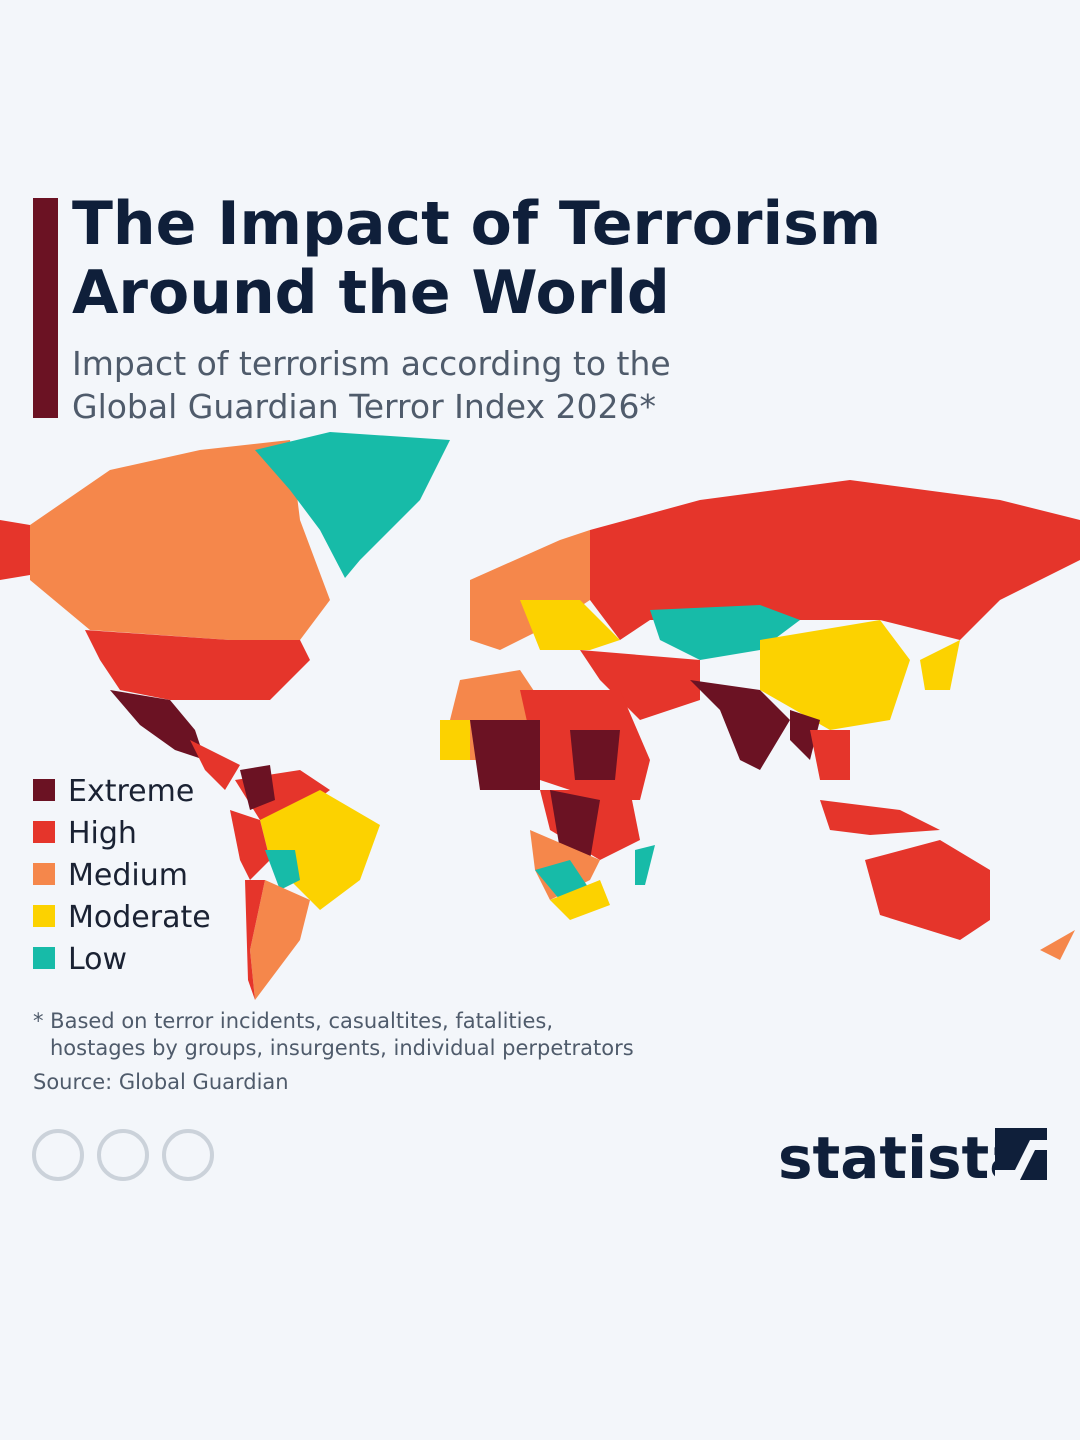 The width and height of the screenshot is (1080, 1440). Describe the element at coordinates (102, 833) in the screenshot. I see `legend-label: High` at that location.